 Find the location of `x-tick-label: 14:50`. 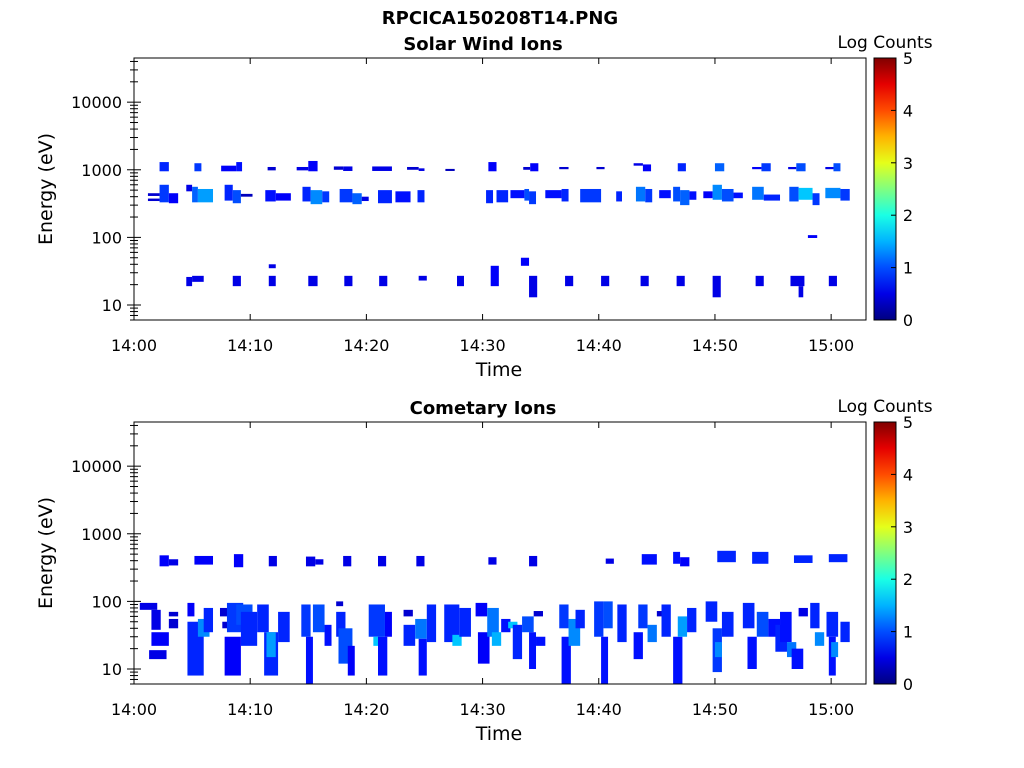

x-tick-label: 14:50 is located at coordinates (715, 345).